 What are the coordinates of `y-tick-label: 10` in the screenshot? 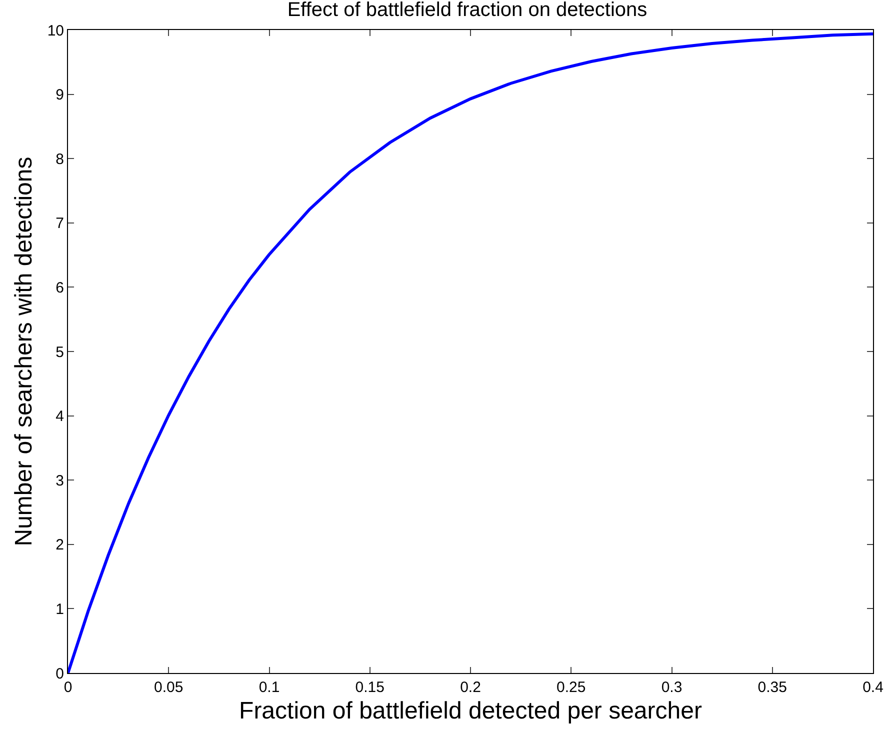 It's located at (55, 31).